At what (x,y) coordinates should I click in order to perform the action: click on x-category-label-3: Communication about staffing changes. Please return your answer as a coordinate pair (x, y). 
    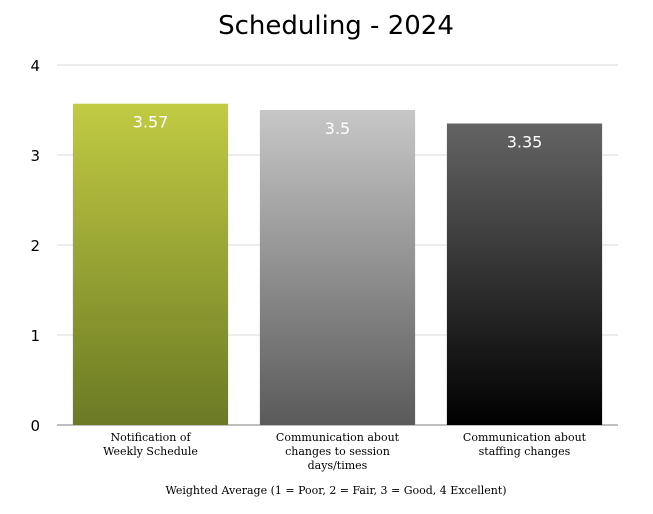
    Looking at the image, I should click on (525, 444).